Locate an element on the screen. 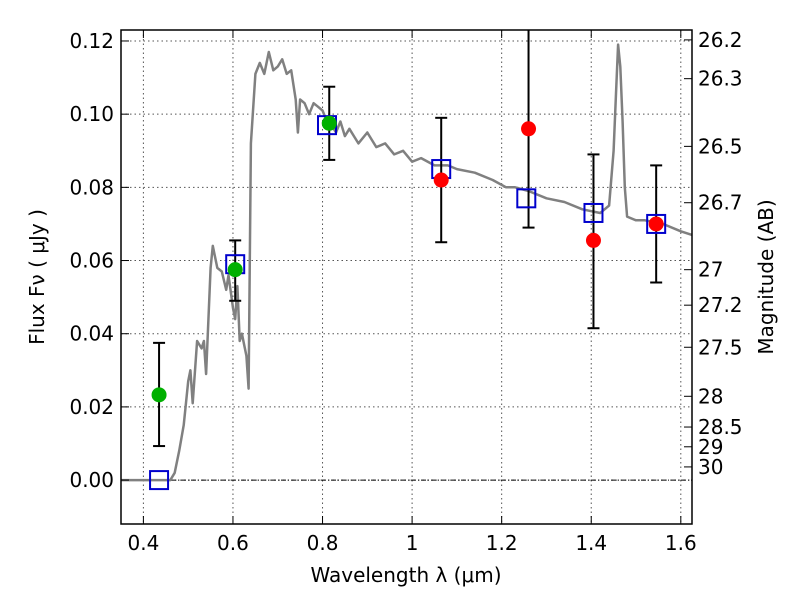 The width and height of the screenshot is (800, 600). x-tick-label: 1 is located at coordinates (412, 543).